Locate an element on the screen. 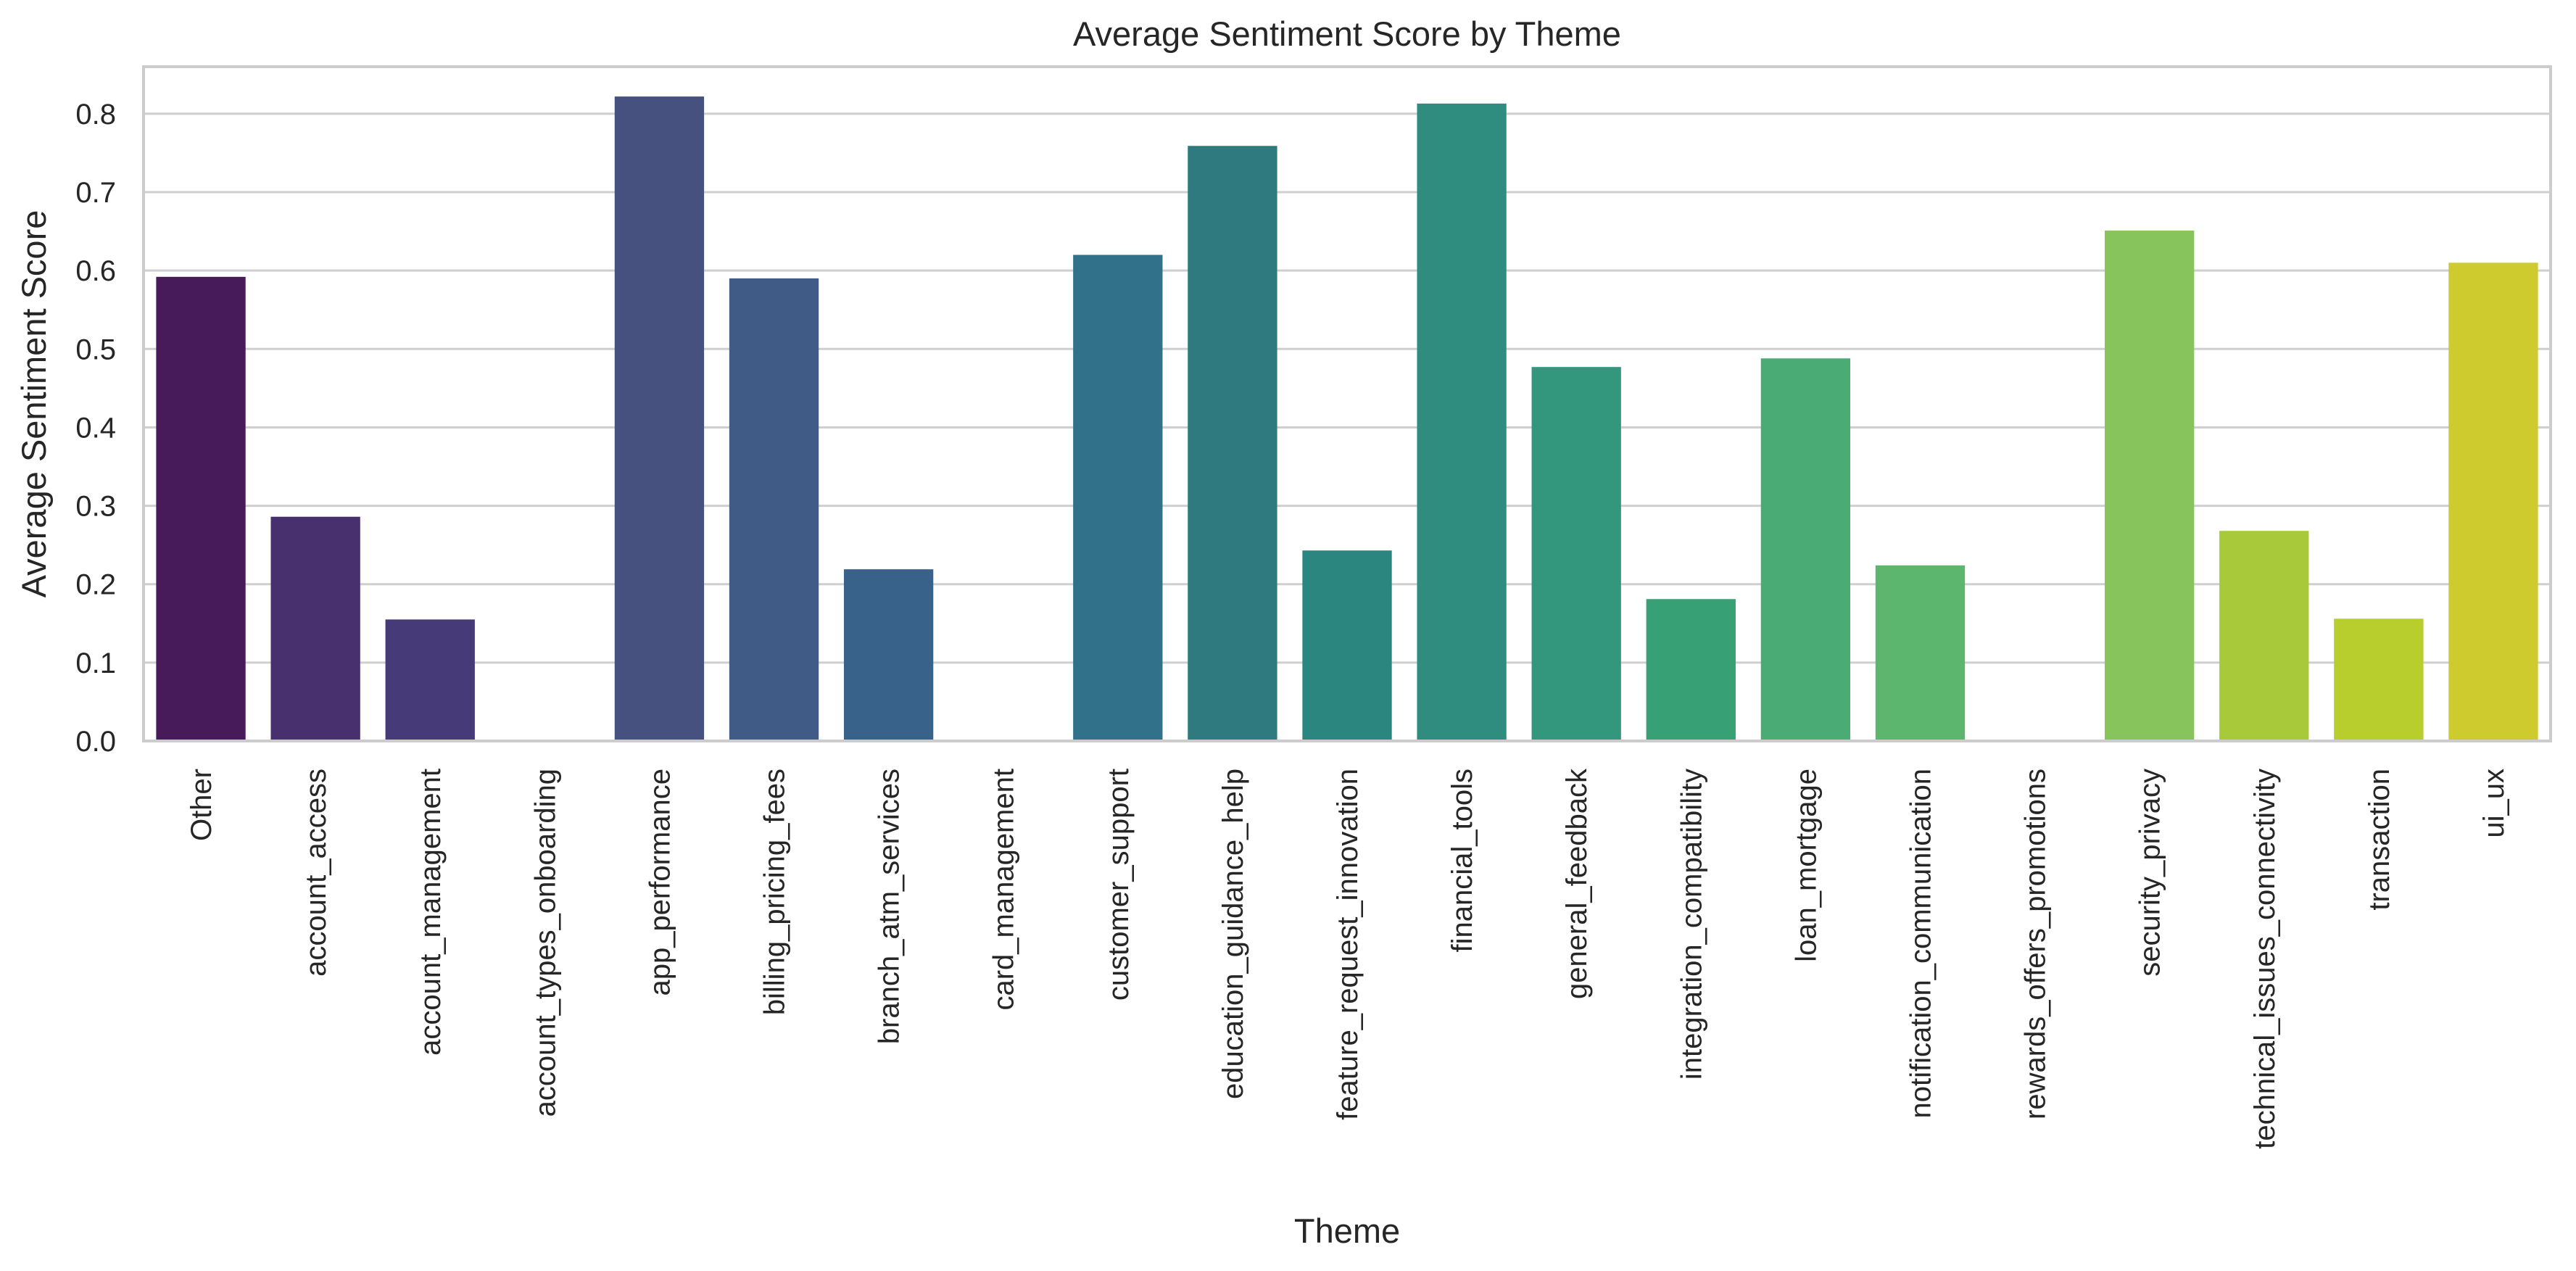 This screenshot has height=1271, width=2576. x-tick-label: notification_communication is located at coordinates (1921, 943).